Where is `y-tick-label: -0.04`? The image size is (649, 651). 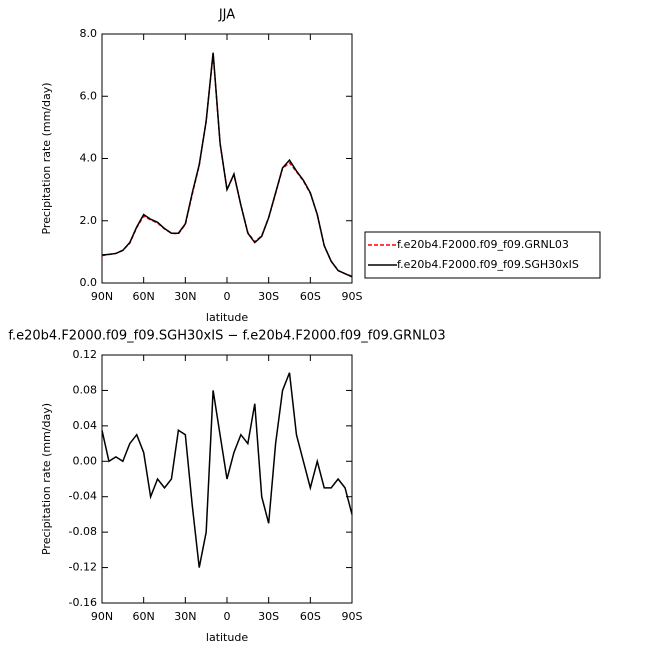 y-tick-label: -0.04 is located at coordinates (83, 496).